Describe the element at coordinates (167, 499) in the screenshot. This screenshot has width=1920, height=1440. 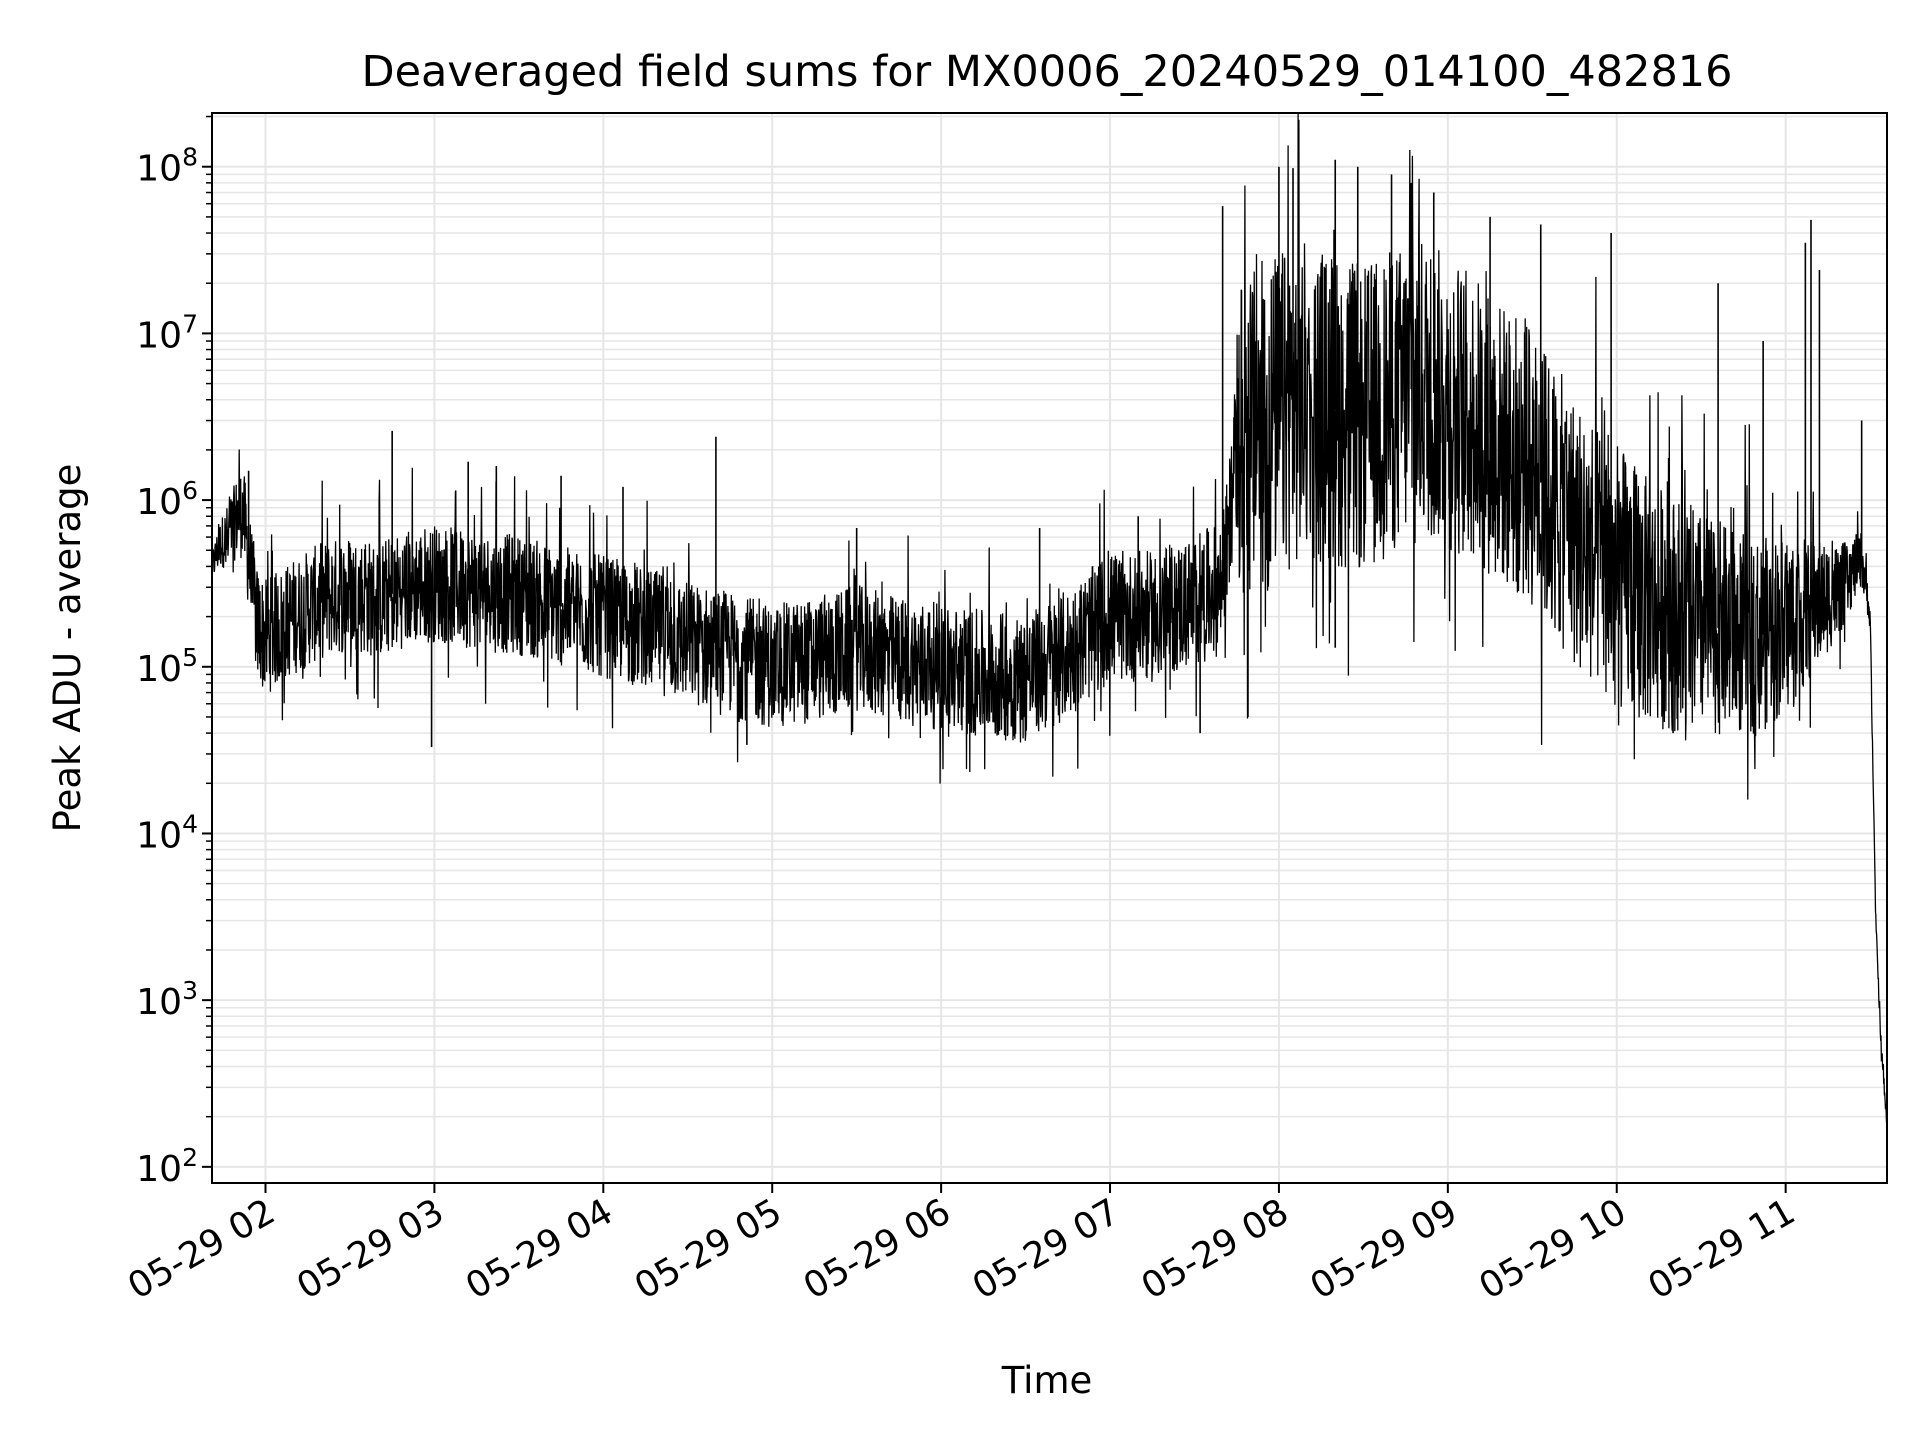
I see `y-tick-label: 10⁶` at that location.